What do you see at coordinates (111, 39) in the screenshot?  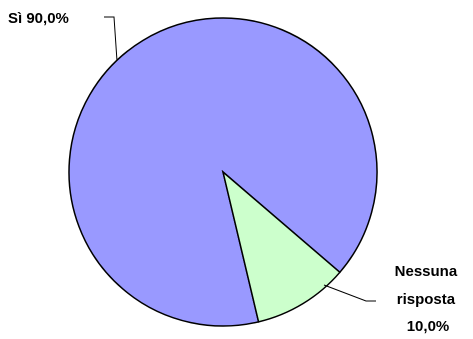 I see `leader-line-si` at bounding box center [111, 39].